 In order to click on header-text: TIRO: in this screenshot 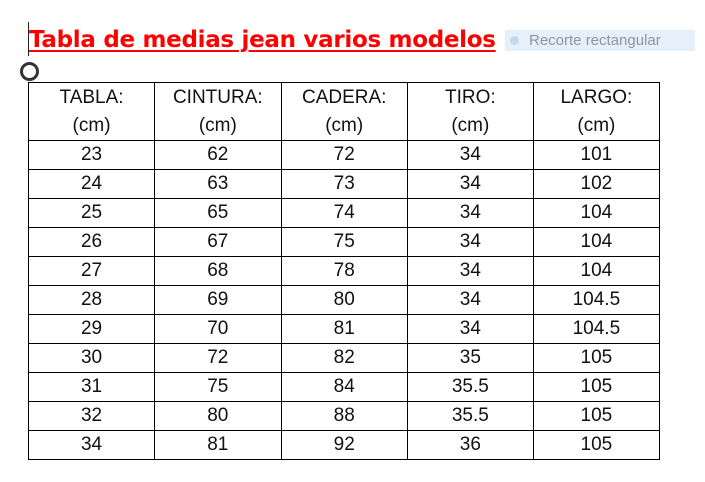, I will do `click(470, 97)`.